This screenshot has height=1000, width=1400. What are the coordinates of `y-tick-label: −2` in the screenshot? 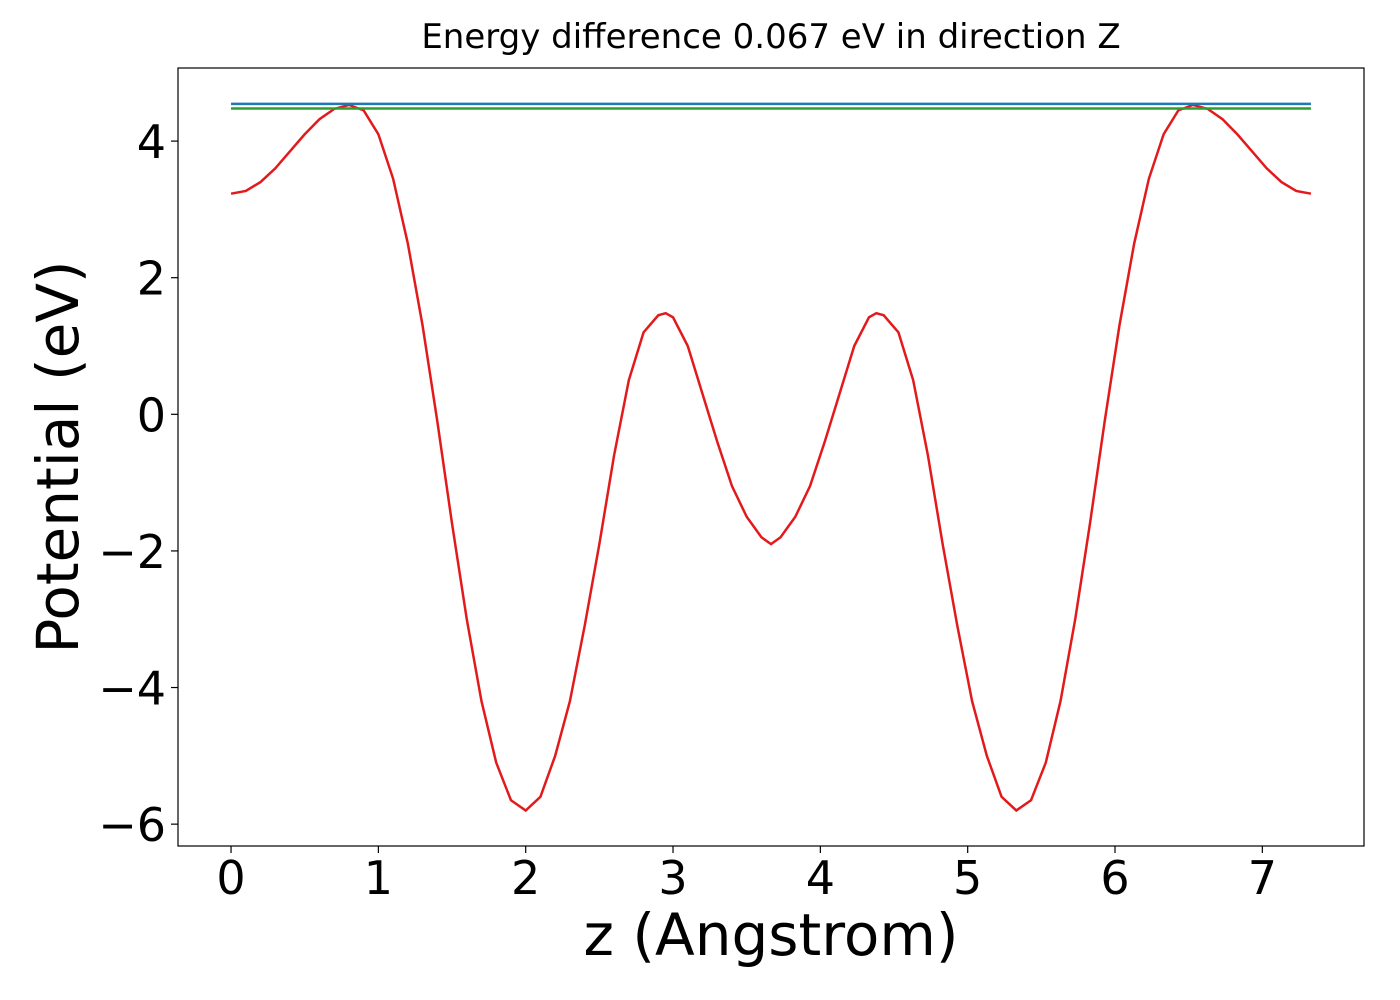 It's located at (132, 552).